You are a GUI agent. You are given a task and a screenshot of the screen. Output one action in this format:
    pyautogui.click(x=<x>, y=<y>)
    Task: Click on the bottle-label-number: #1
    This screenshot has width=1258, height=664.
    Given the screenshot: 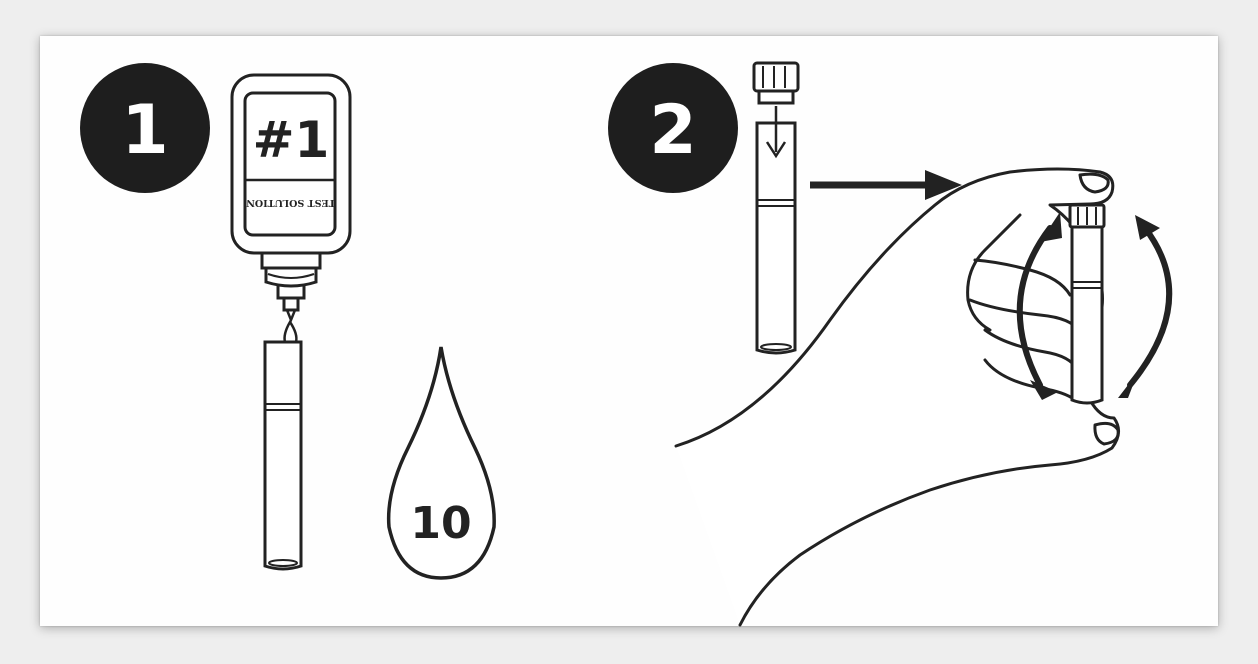 What is the action you would take?
    pyautogui.click(x=291, y=140)
    